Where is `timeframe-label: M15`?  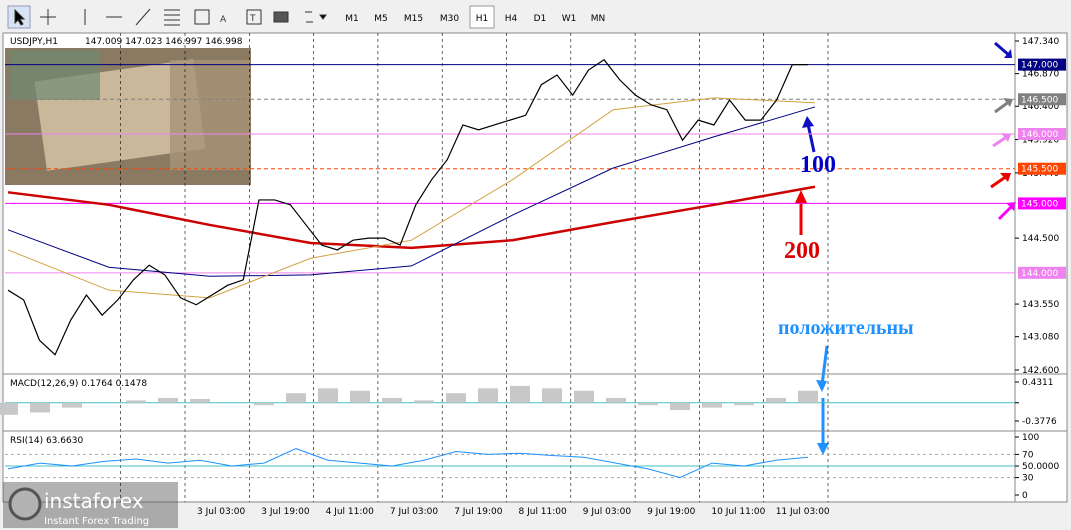
timeframe-label: M15 is located at coordinates (413, 19).